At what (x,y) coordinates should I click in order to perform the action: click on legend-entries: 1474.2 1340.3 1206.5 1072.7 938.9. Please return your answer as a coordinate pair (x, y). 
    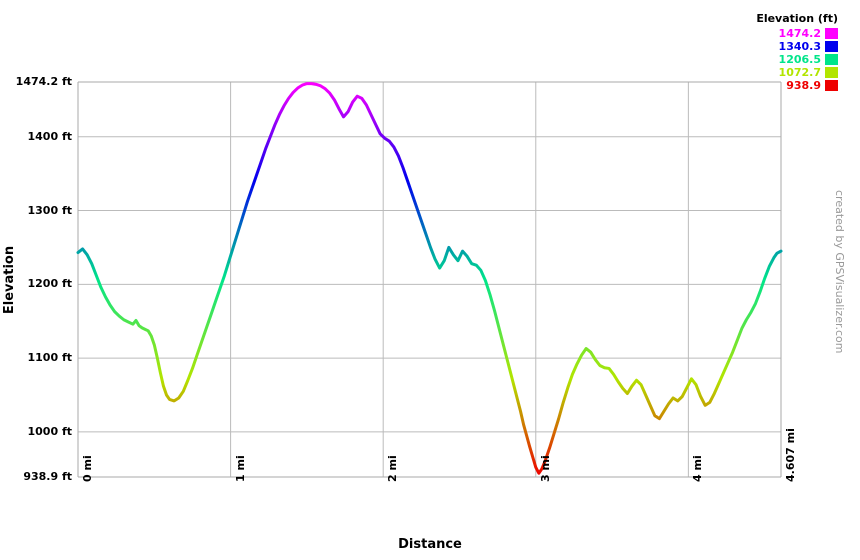
    Looking at the image, I should click on (797, 59).